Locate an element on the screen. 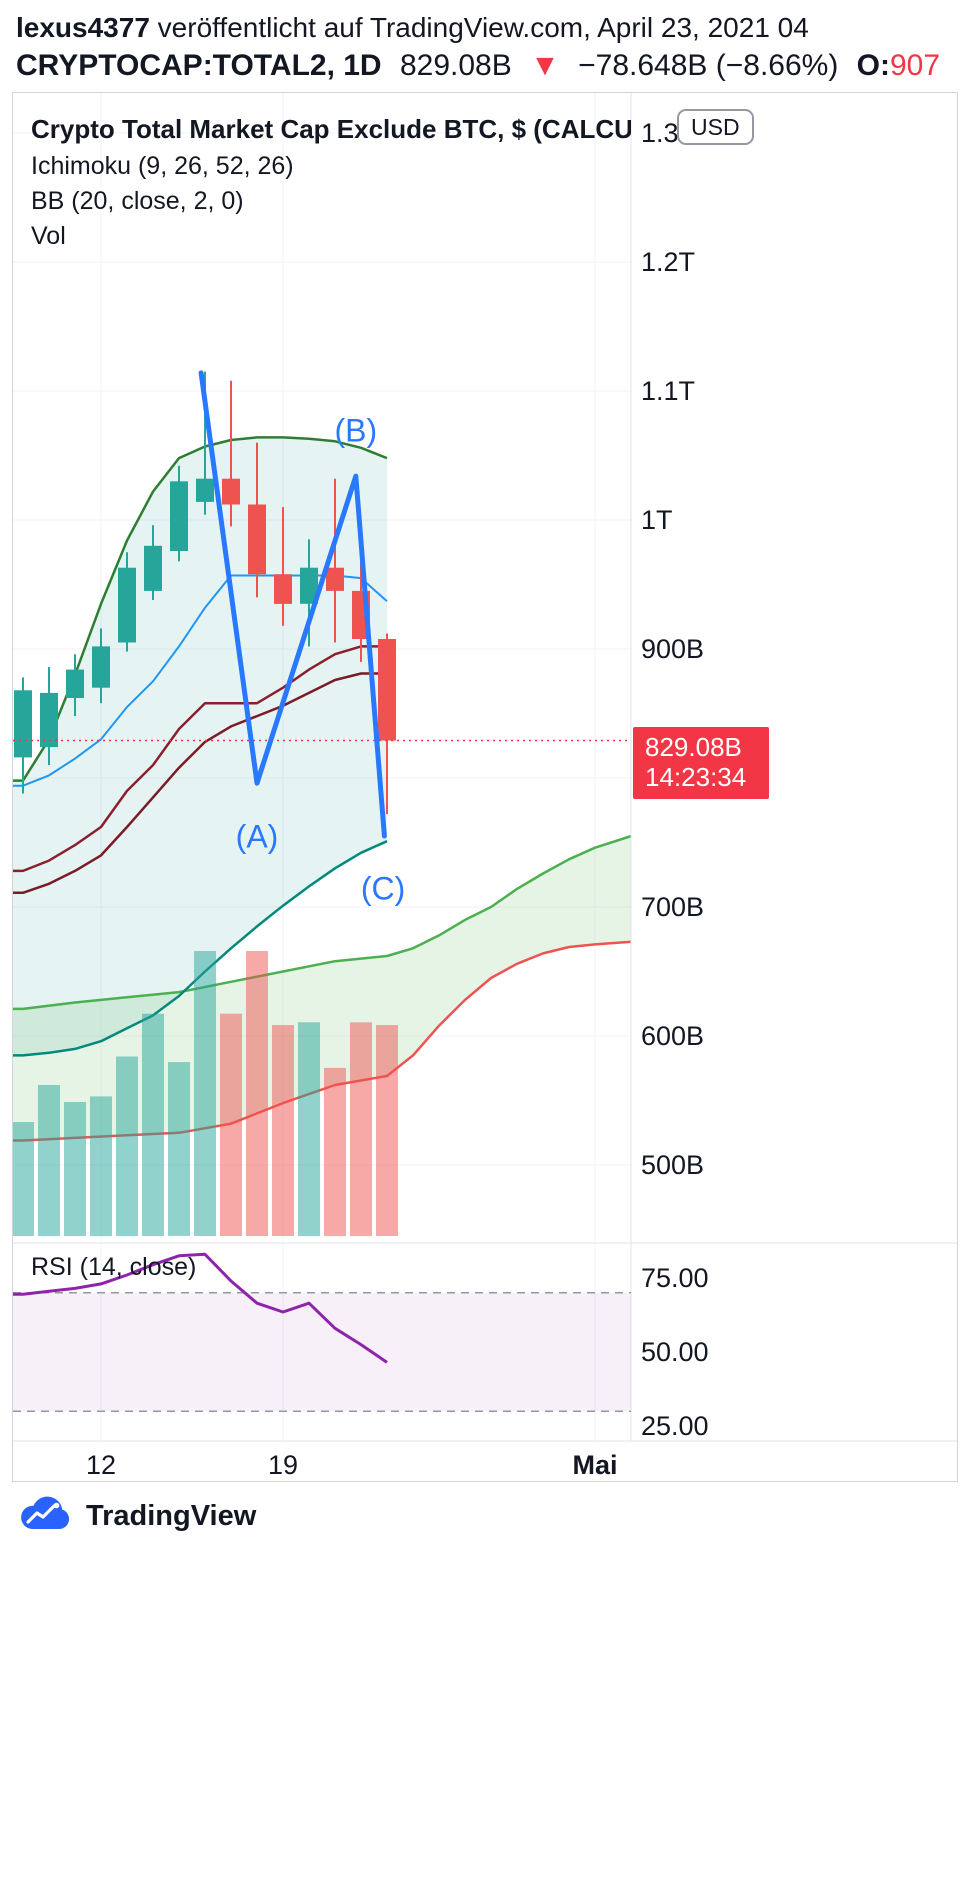  indicator-vol: Vol is located at coordinates (48, 236).